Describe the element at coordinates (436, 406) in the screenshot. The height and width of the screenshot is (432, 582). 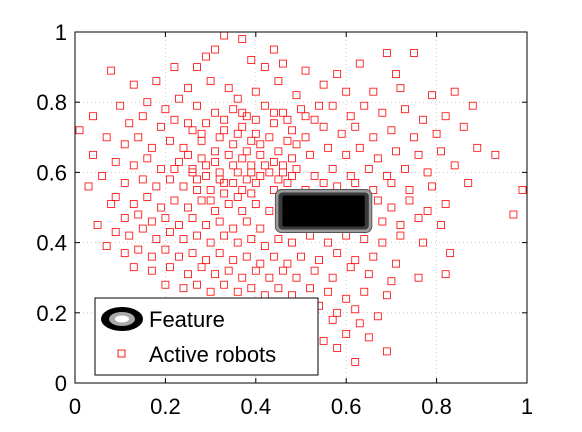
I see `x-tick-label: 0.8` at that location.